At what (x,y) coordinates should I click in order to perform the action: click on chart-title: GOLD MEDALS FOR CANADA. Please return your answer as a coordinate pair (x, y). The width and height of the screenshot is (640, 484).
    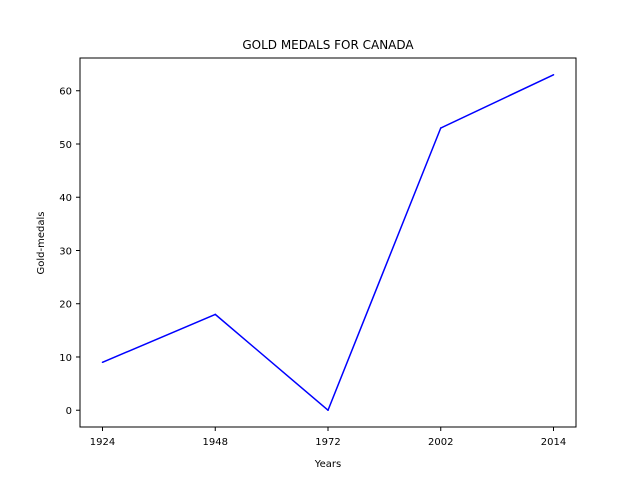
    Looking at the image, I should click on (328, 45).